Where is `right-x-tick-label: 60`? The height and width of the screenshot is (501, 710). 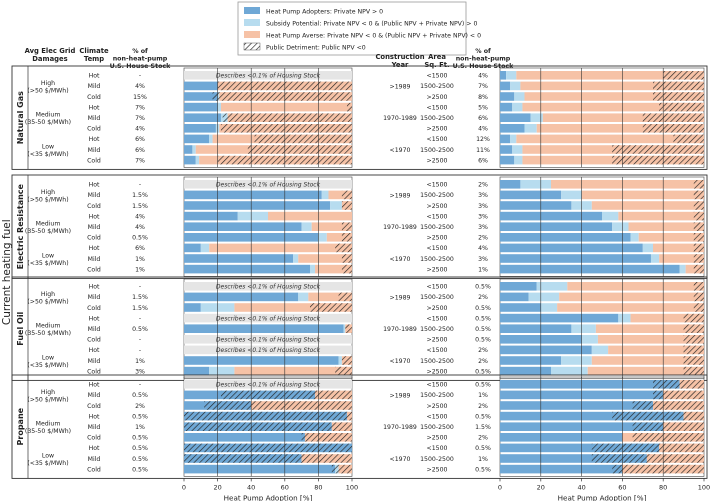
right-x-tick-label: 60 is located at coordinates (622, 487).